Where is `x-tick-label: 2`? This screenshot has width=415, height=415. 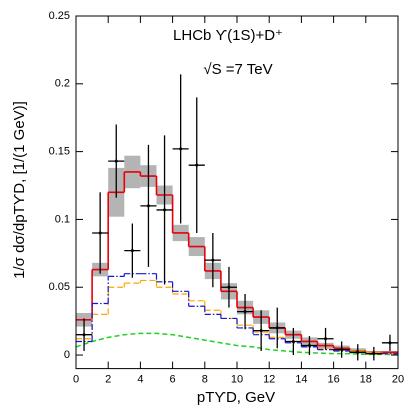
x-tick-label: 2 is located at coordinates (108, 380).